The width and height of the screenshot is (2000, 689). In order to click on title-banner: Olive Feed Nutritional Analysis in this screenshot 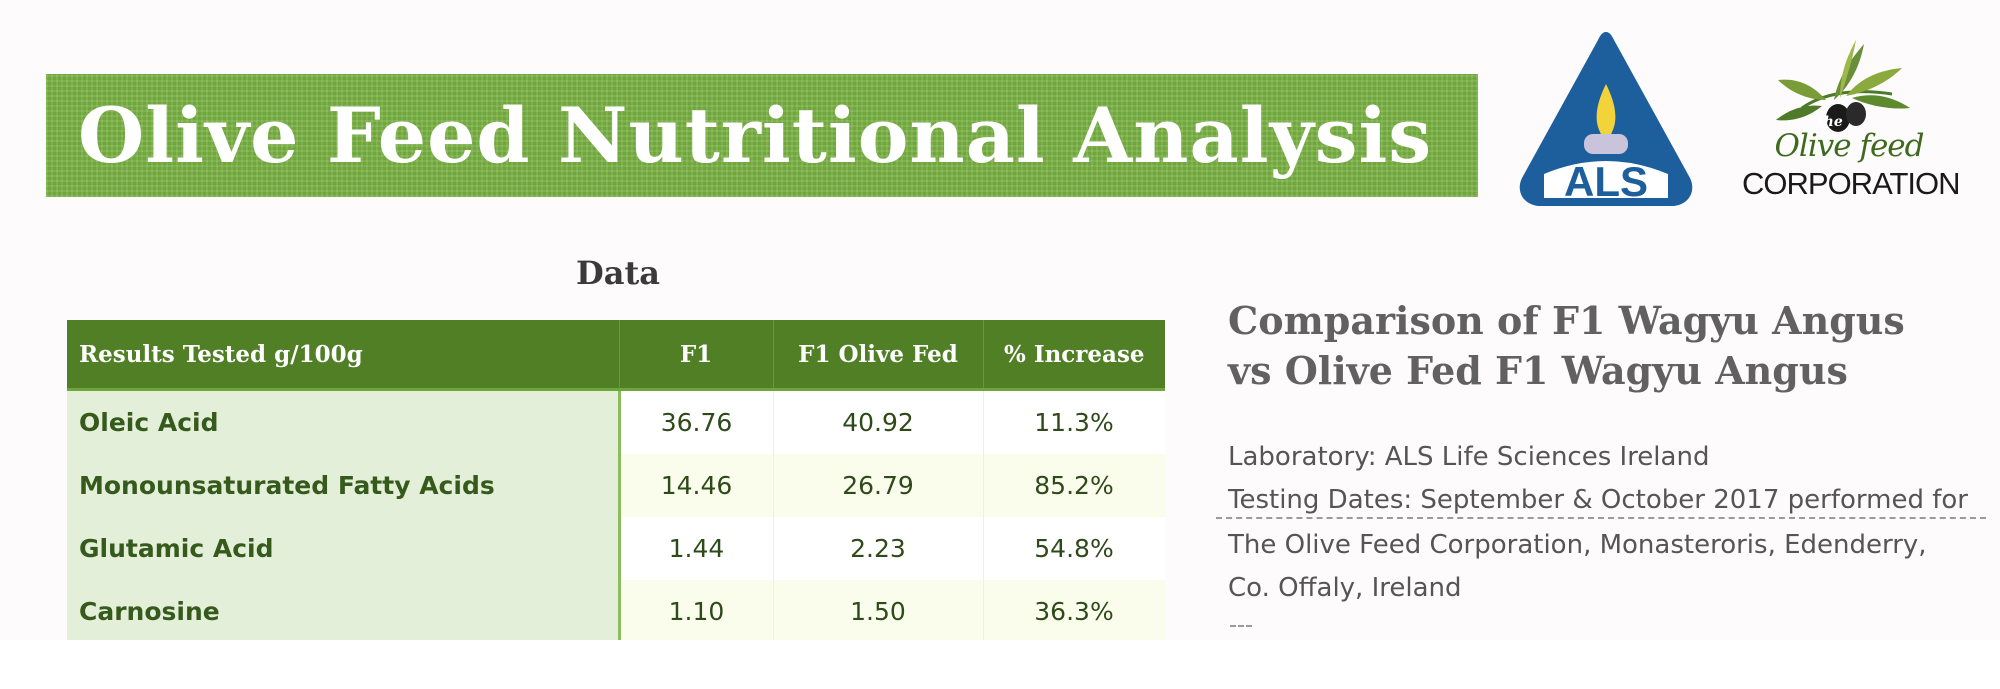, I will do `click(762, 135)`.